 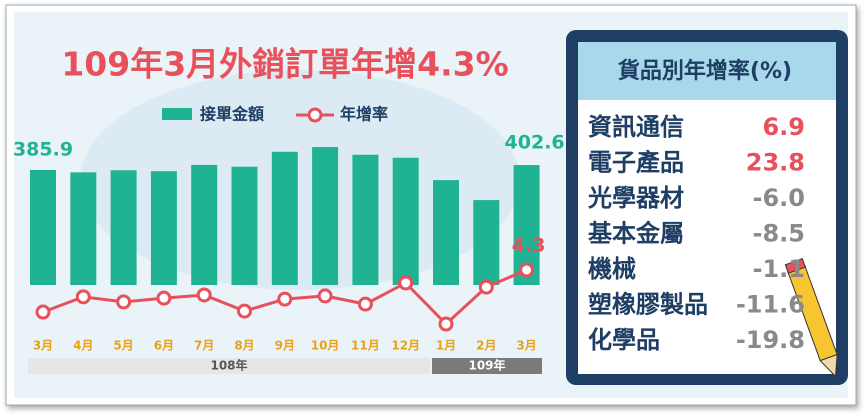 I want to click on x-tick-label: 12月, so click(x=405, y=346).